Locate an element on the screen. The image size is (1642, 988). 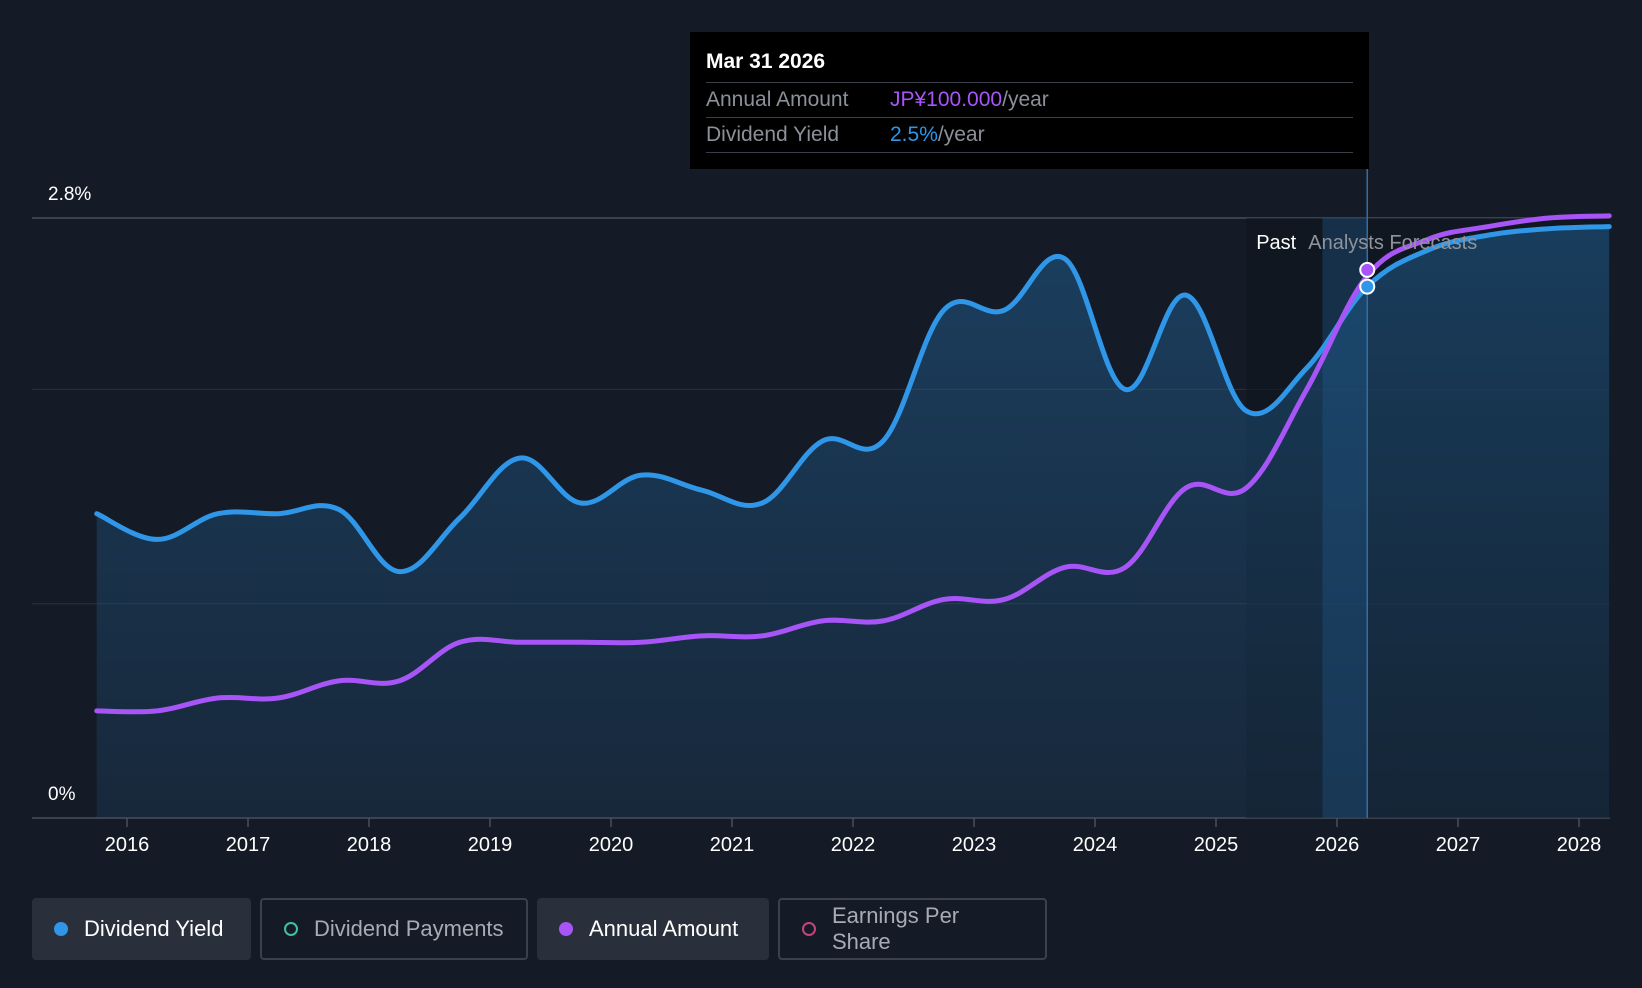
tooltip-dividend-yield-row: Dividend Yield 2.5% /year is located at coordinates (1029, 135).